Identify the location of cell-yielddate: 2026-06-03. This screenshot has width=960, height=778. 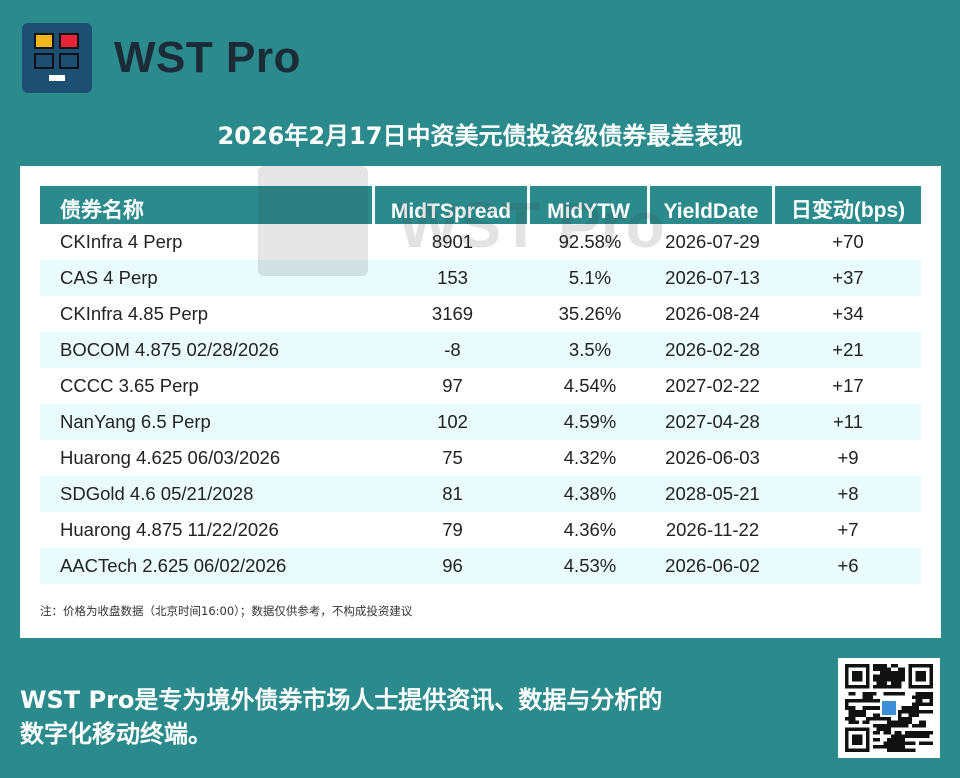
(712, 457).